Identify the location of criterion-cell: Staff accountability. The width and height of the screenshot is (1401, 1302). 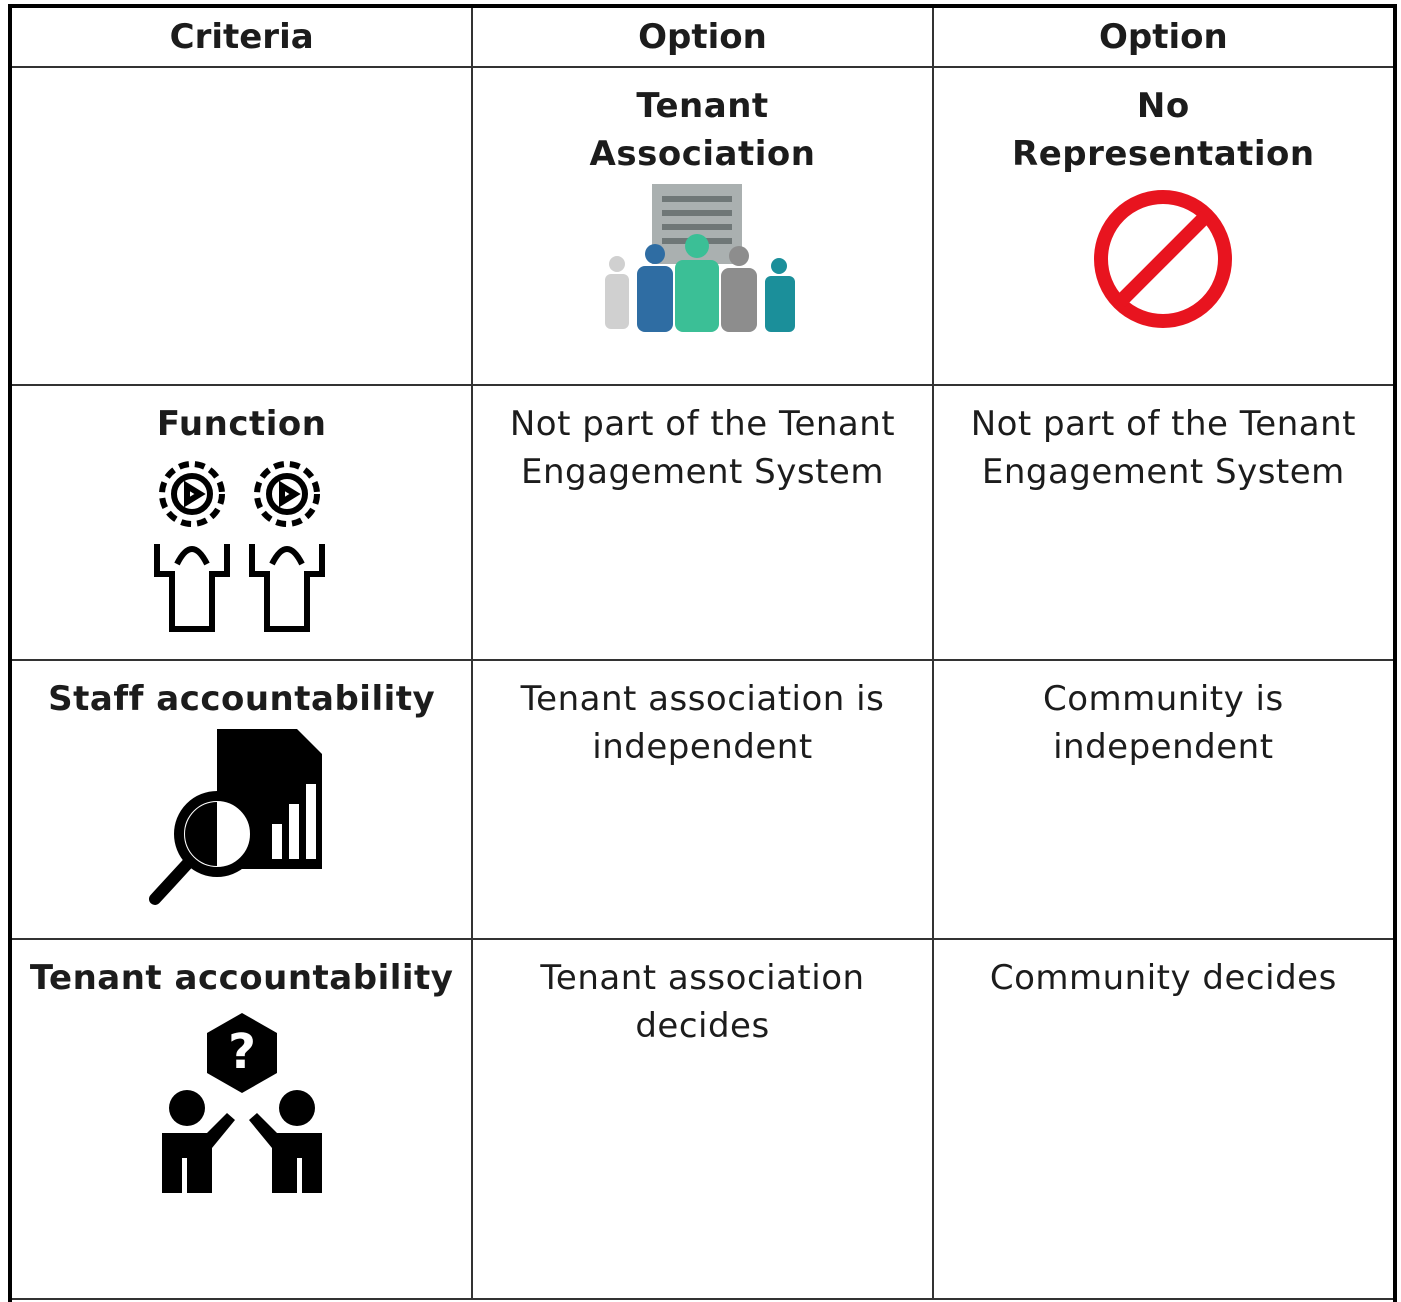
(243, 799).